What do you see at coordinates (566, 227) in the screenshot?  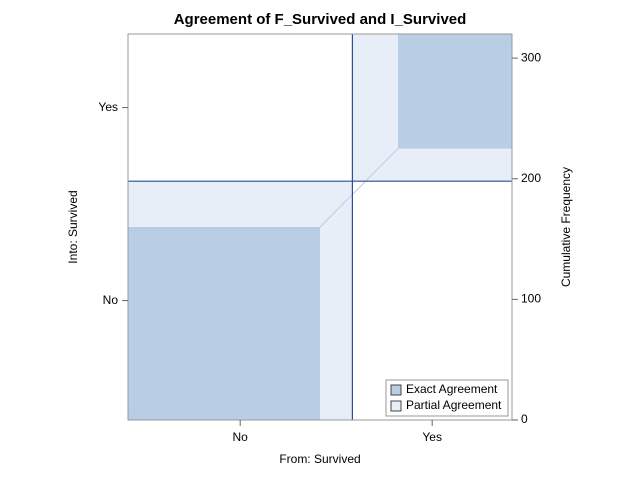 I see `y2-axis-label: Cumulative Frequency` at bounding box center [566, 227].